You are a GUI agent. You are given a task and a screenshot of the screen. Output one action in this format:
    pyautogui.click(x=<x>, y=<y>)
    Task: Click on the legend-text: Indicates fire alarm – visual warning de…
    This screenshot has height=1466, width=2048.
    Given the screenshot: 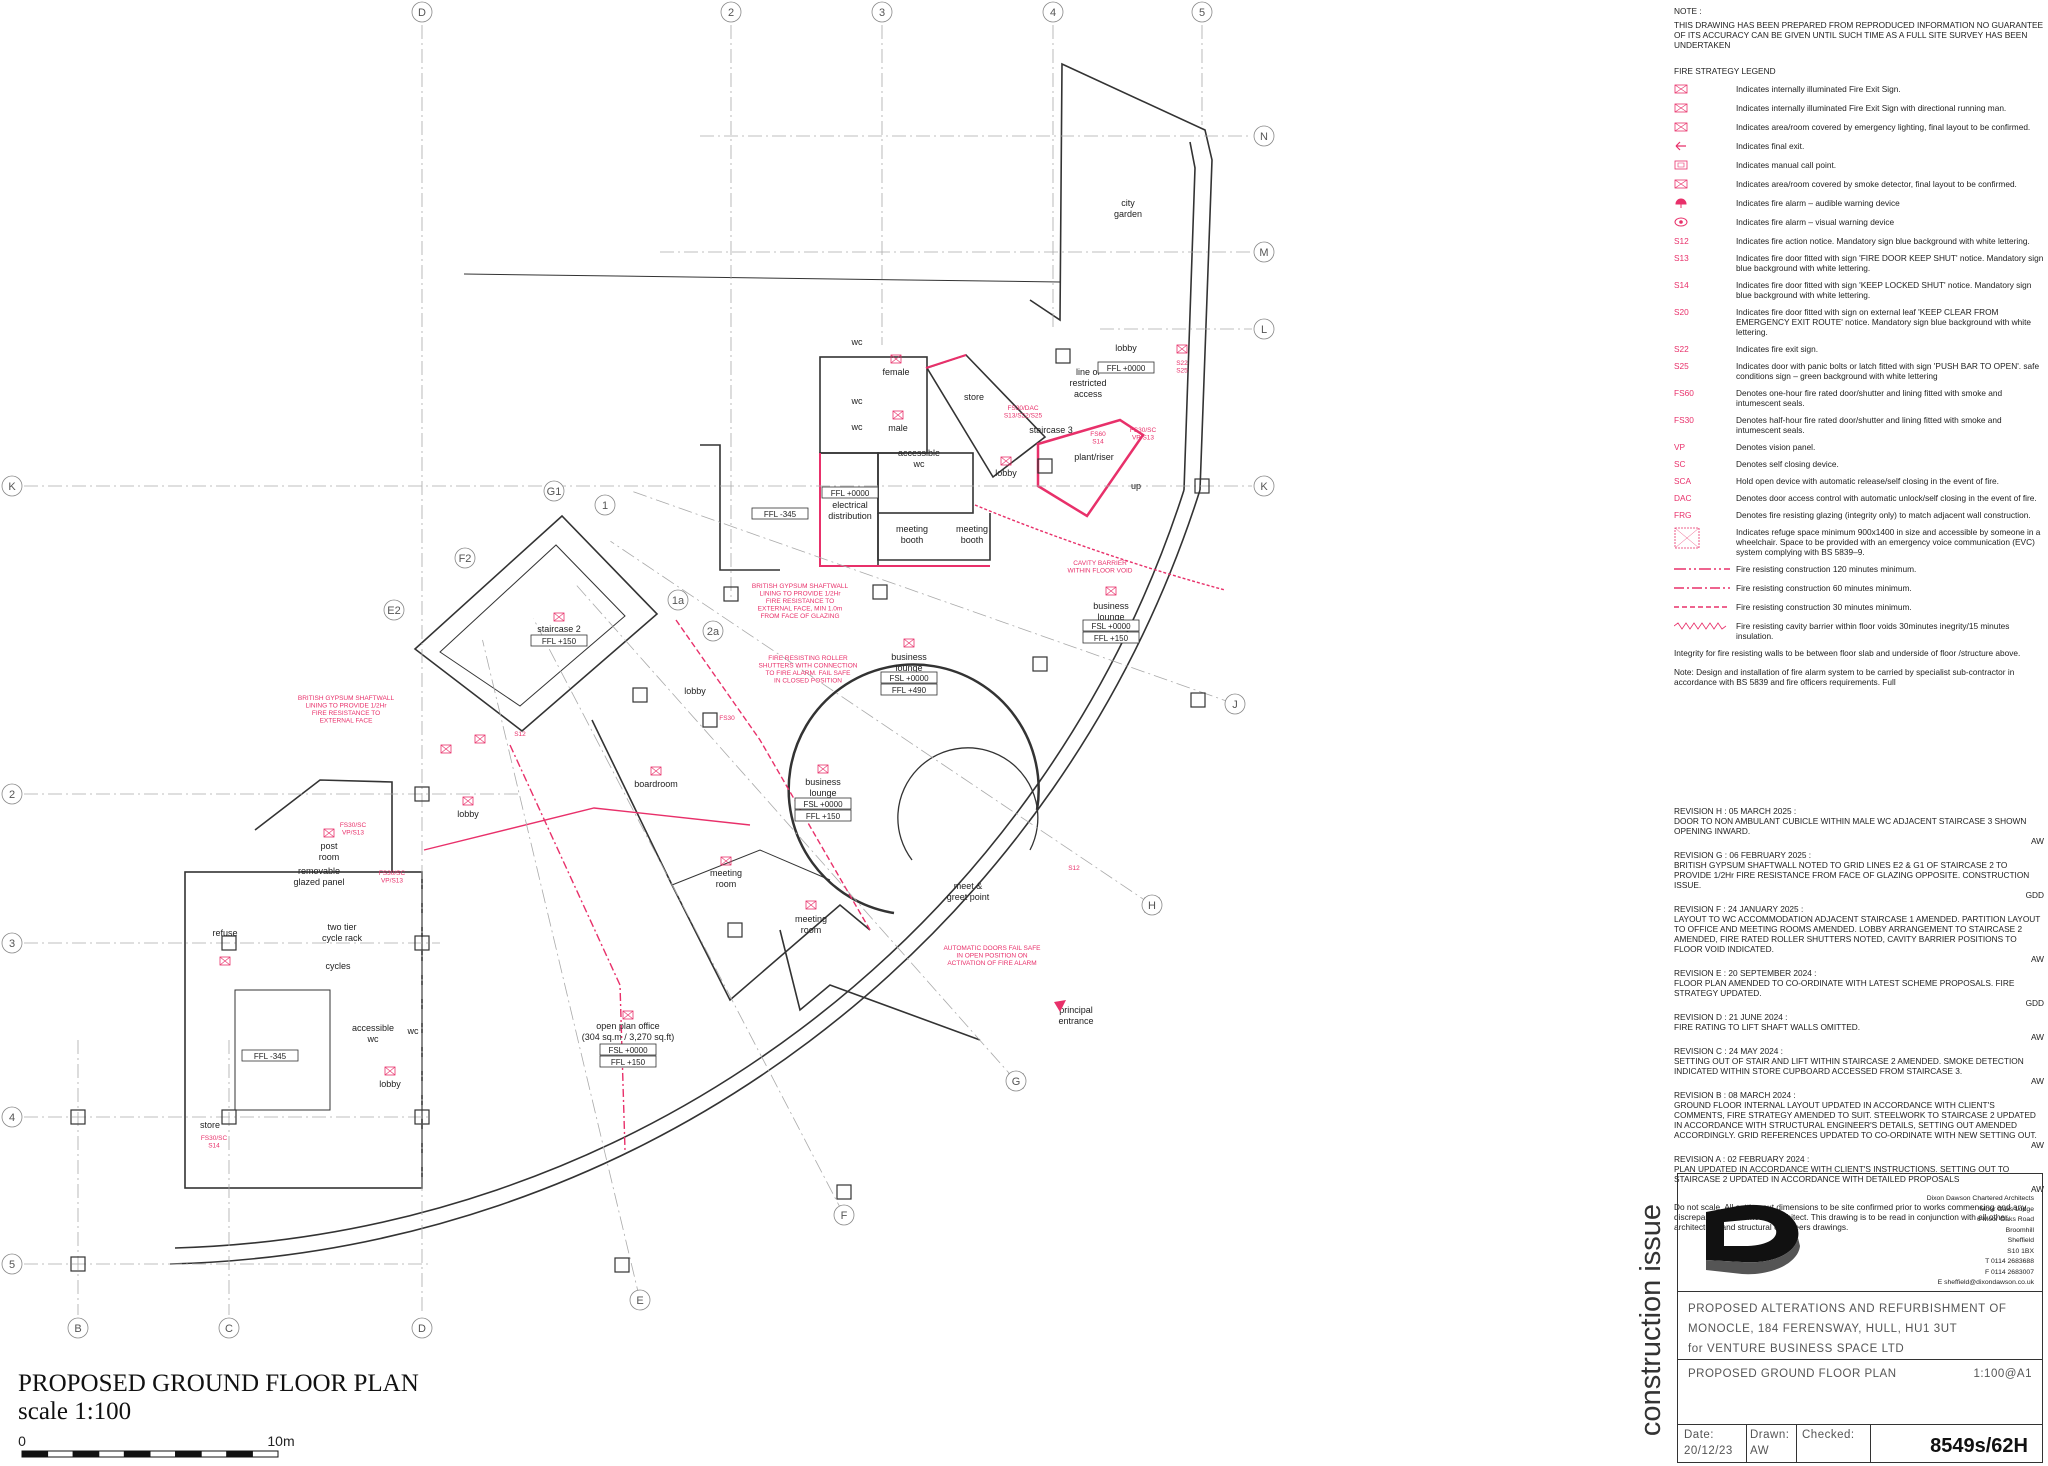 What is the action you would take?
    pyautogui.click(x=1815, y=222)
    